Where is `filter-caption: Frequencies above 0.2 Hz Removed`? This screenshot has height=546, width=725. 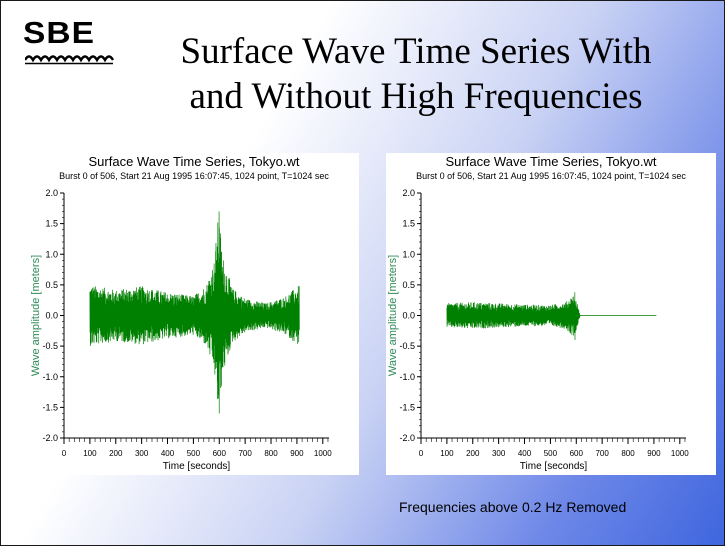
filter-caption: Frequencies above 0.2 Hz Removed is located at coordinates (513, 507).